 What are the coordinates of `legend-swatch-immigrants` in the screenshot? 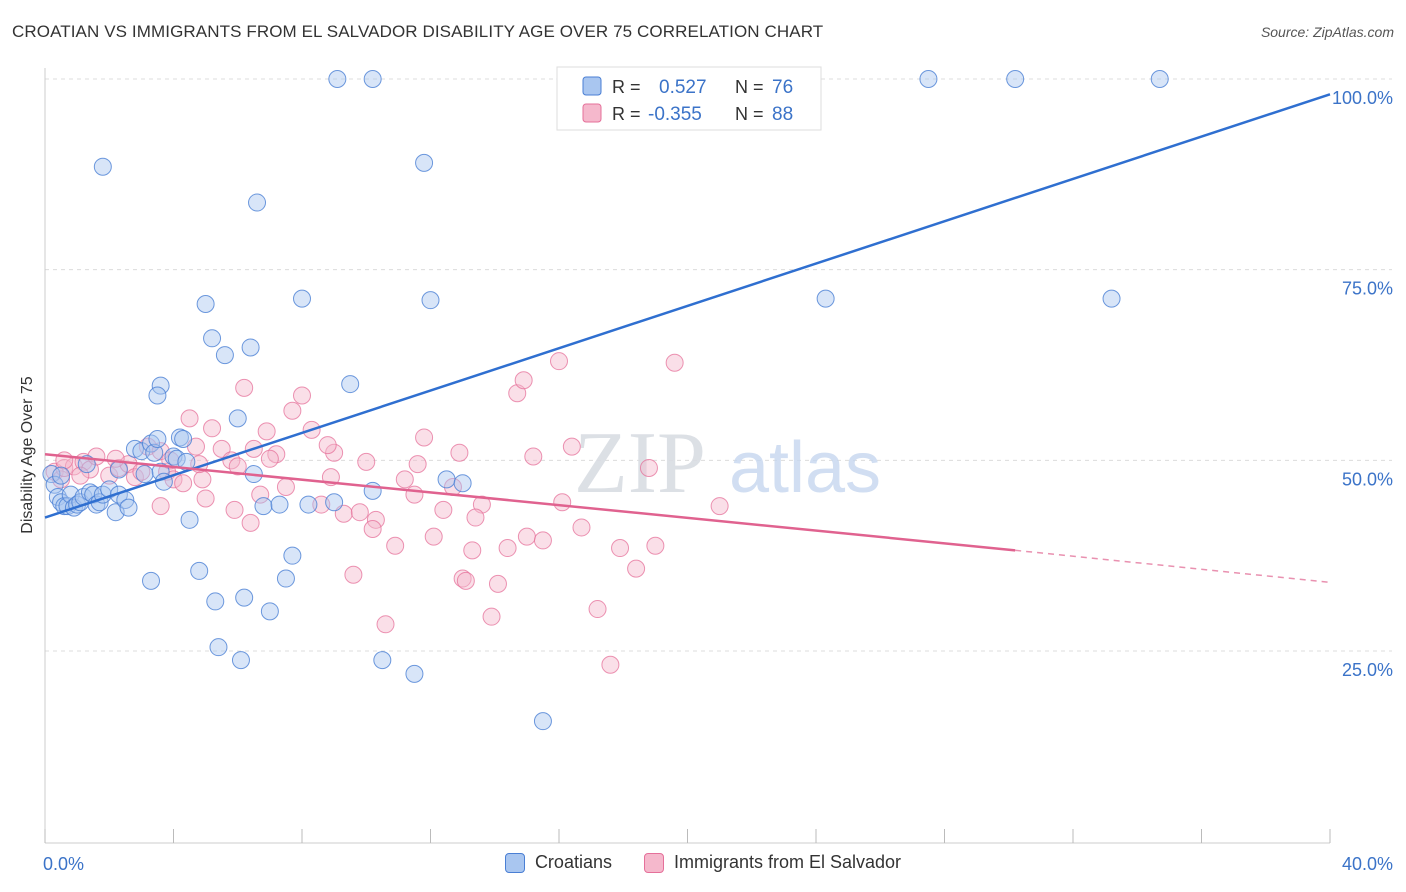 It's located at (592, 113).